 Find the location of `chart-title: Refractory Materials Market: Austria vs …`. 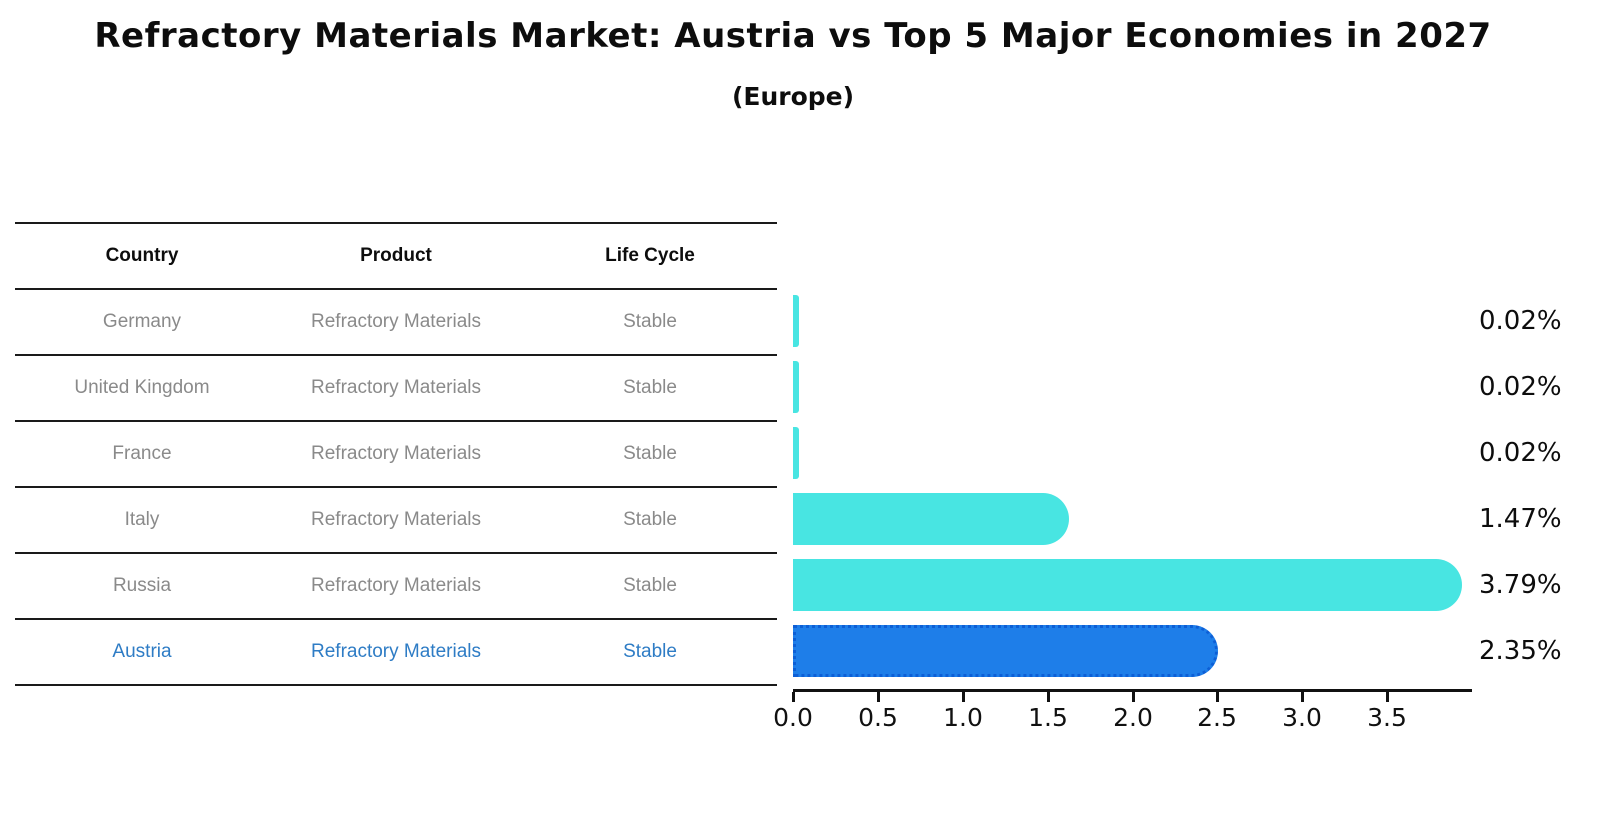

chart-title: Refractory Materials Market: Austria vs … is located at coordinates (793, 36).